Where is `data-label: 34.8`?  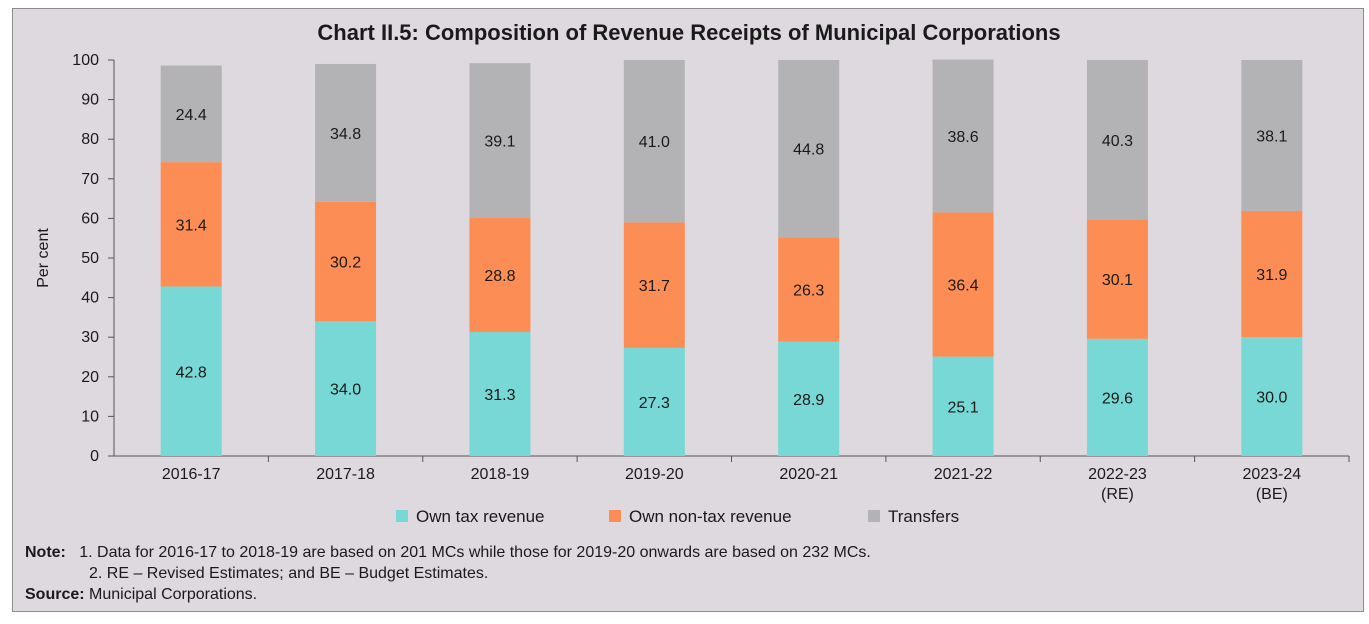
data-label: 34.8 is located at coordinates (345, 134).